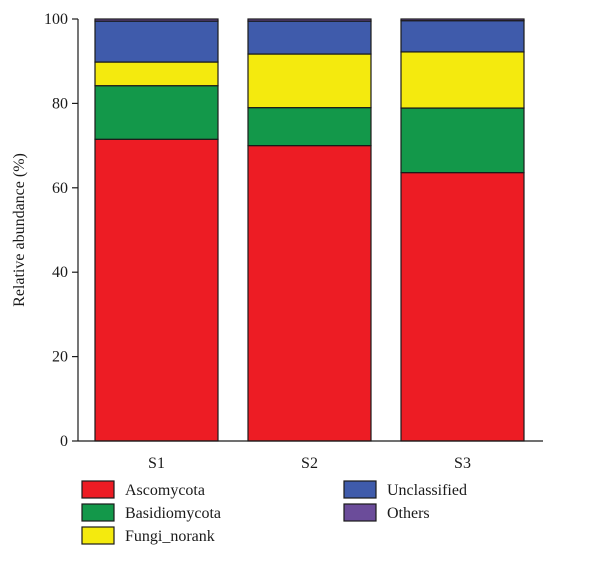 This screenshot has height=563, width=598. I want to click on bar-s1-others, so click(156, 20).